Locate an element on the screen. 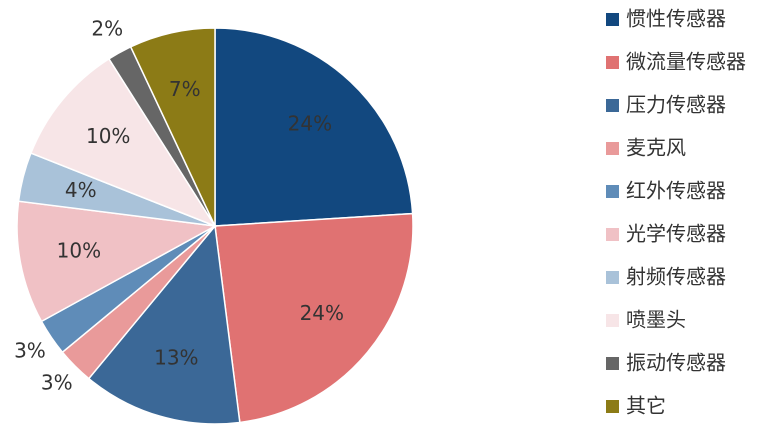 Image resolution: width=777 pixels, height=435 pixels. legend-label: 光学传感器 is located at coordinates (676, 234).